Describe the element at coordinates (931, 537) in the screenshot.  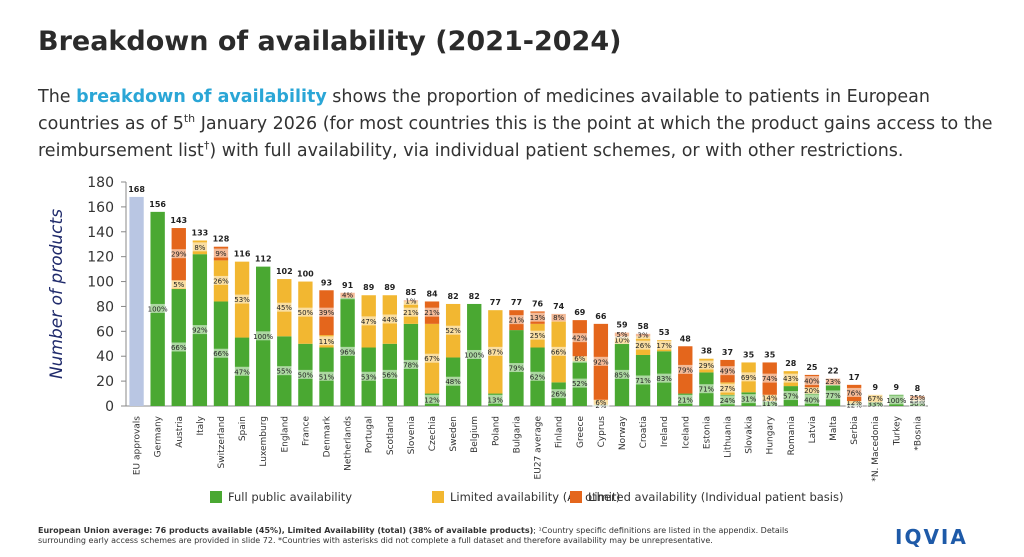
I see `logo: IQVIA` at that location.